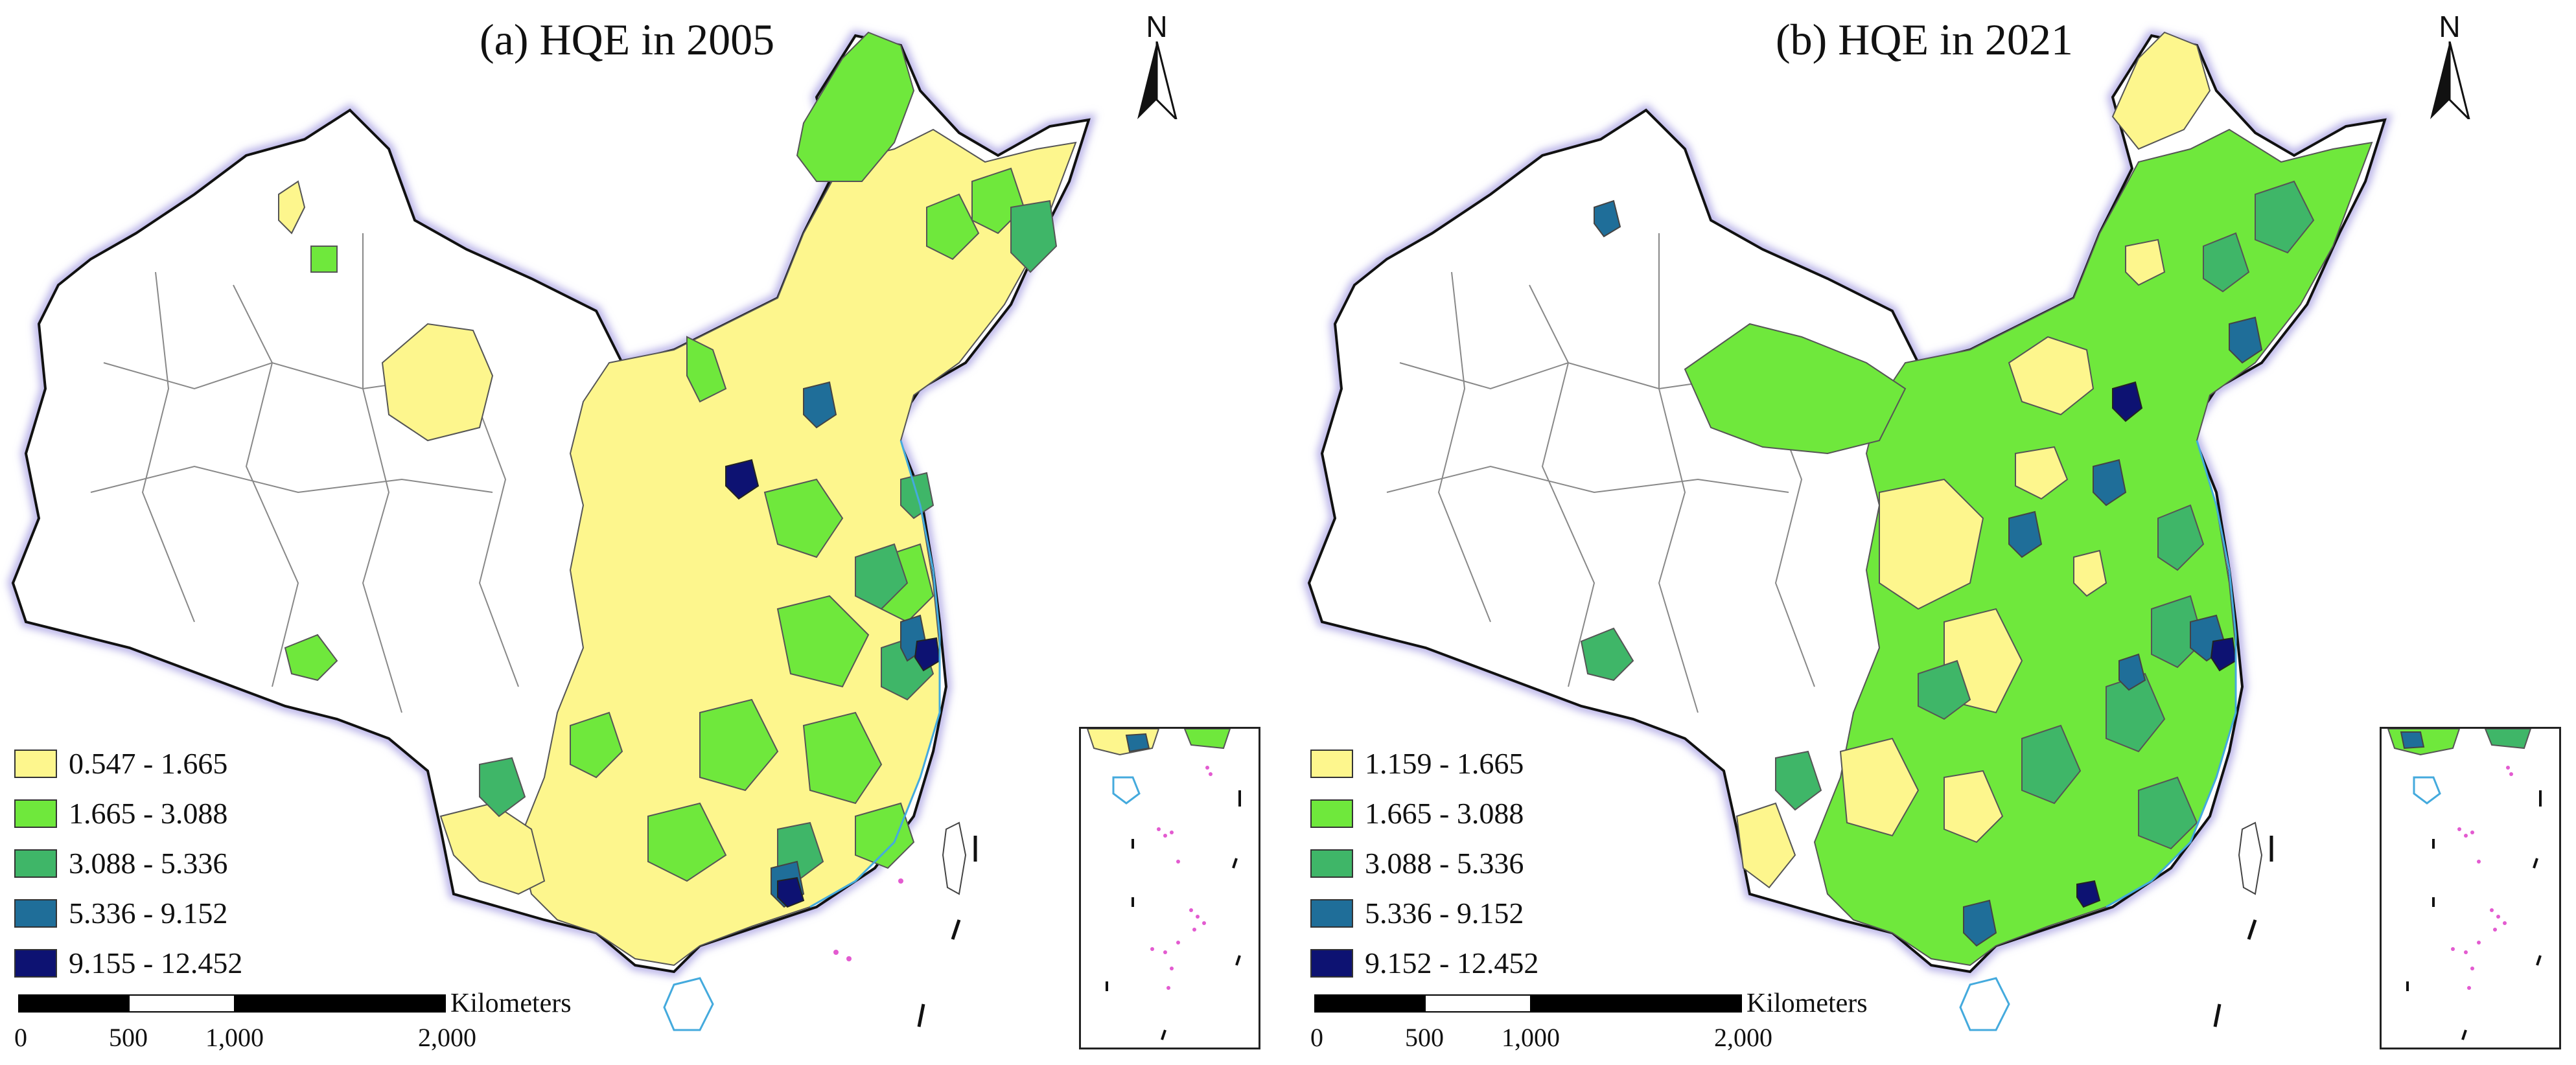 This screenshot has width=2576, height=1065. Describe the element at coordinates (148, 763) in the screenshot. I see `legend-label: 0.547 - 1.665` at that location.